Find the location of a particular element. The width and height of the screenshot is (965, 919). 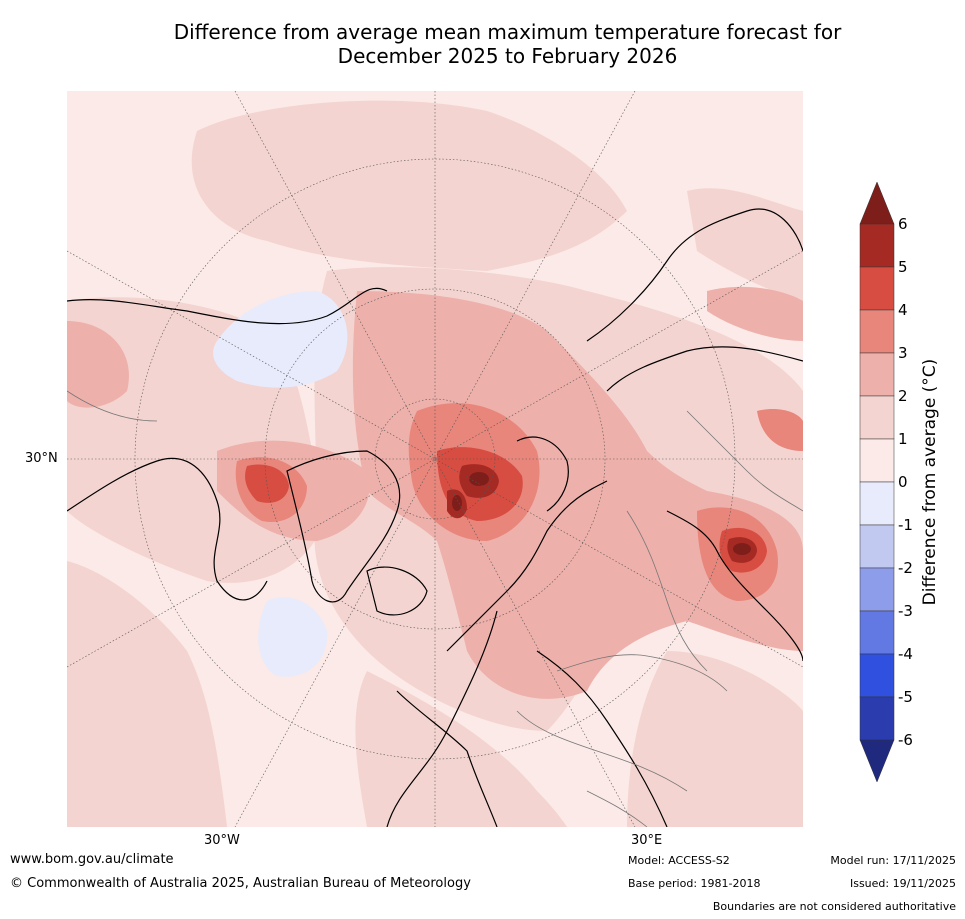

colorbar-tick-label: -4 is located at coordinates (905, 654).